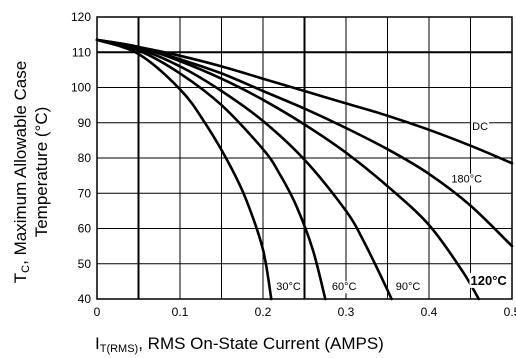 This screenshot has height=358, width=516. I want to click on x-tick-label: 0.3, so click(346, 312).